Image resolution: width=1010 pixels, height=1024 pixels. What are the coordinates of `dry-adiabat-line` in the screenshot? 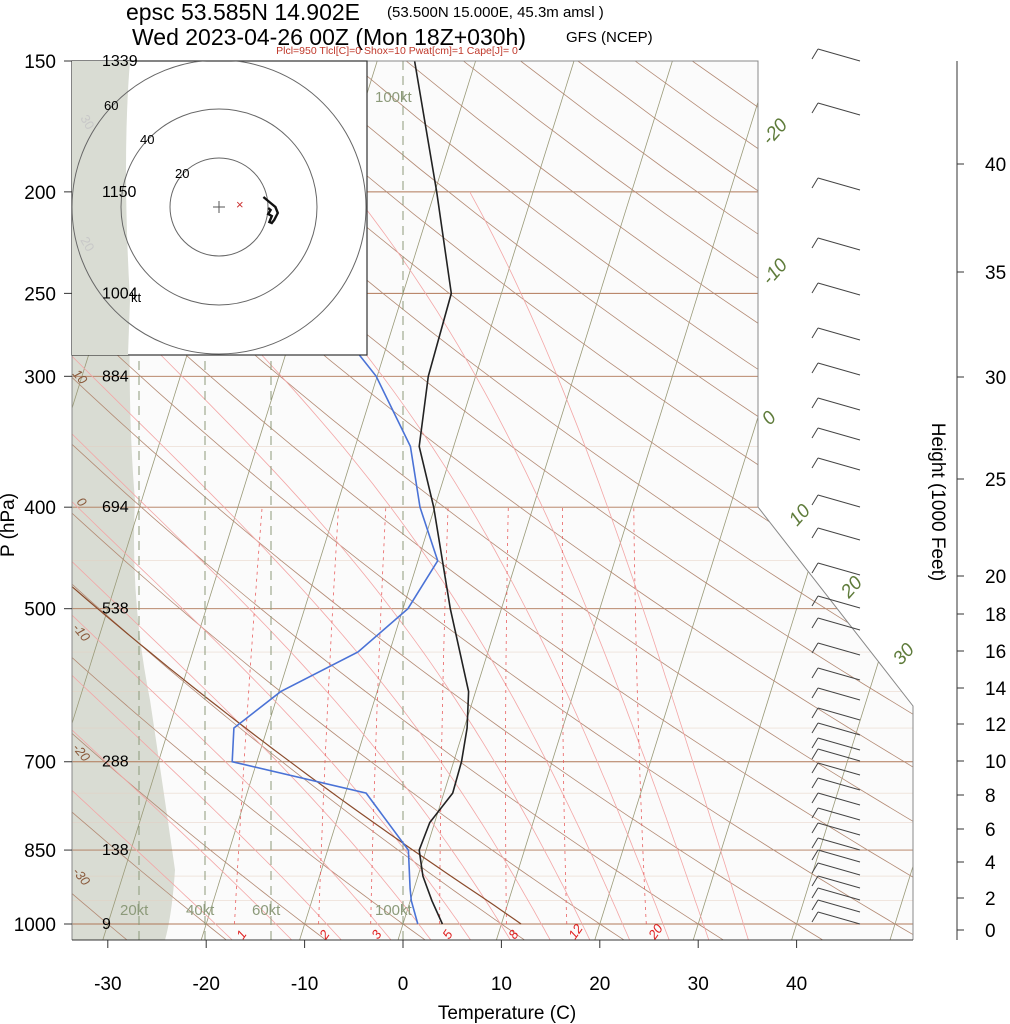 It's located at (153, 500).